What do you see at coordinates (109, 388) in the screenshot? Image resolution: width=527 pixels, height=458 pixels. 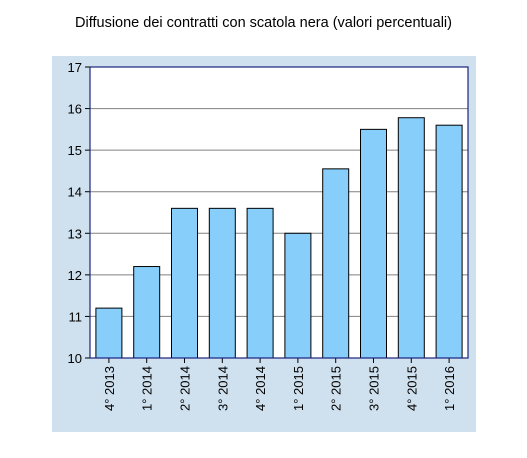 I see `x-tick-label: 4° 2013` at bounding box center [109, 388].